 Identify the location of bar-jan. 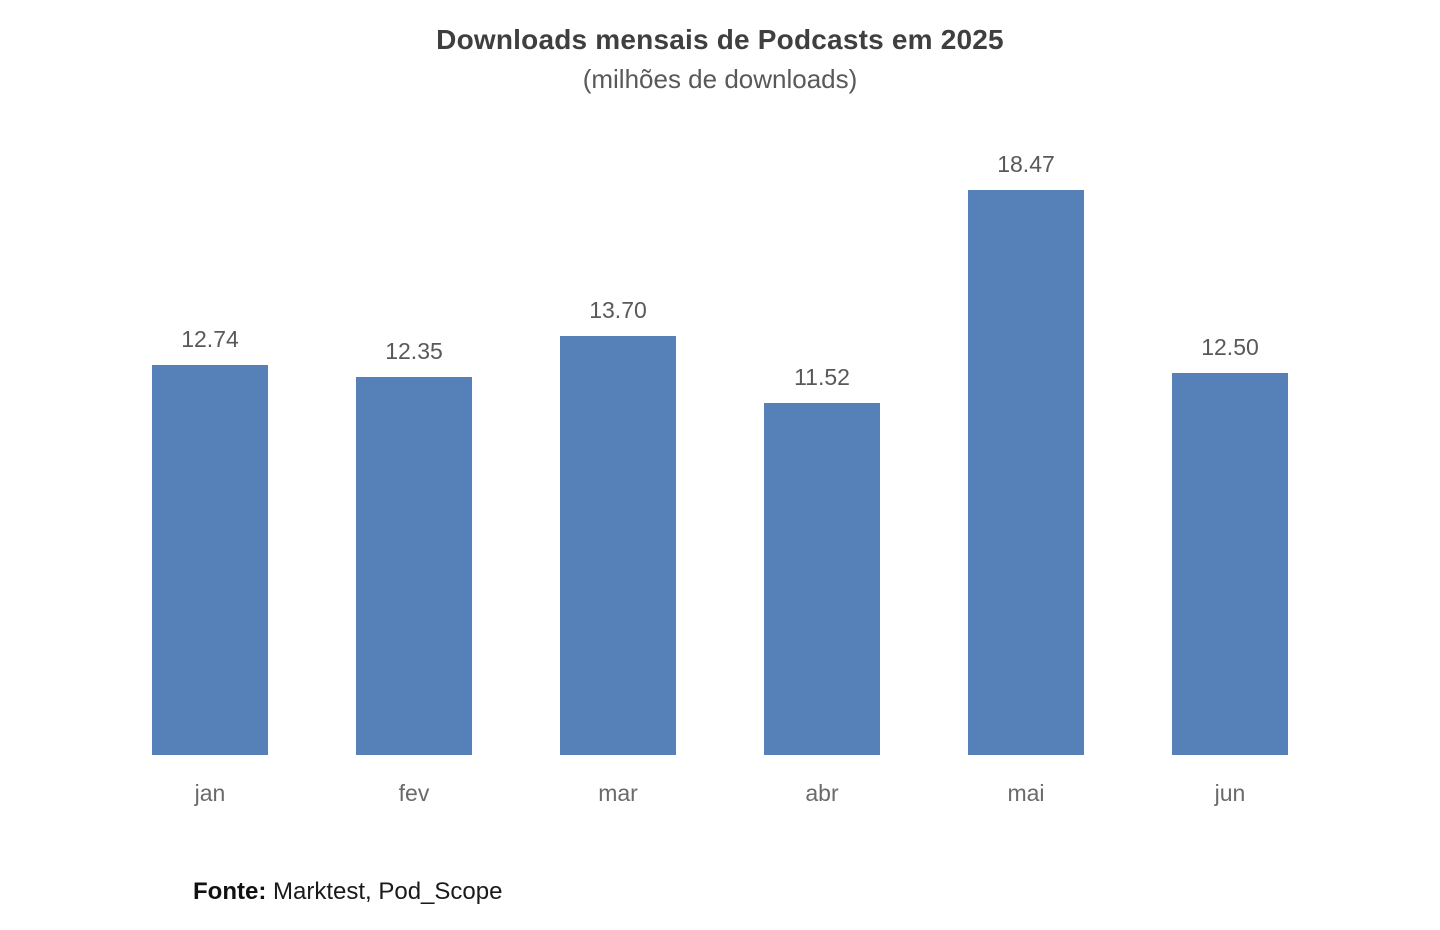
(210, 560).